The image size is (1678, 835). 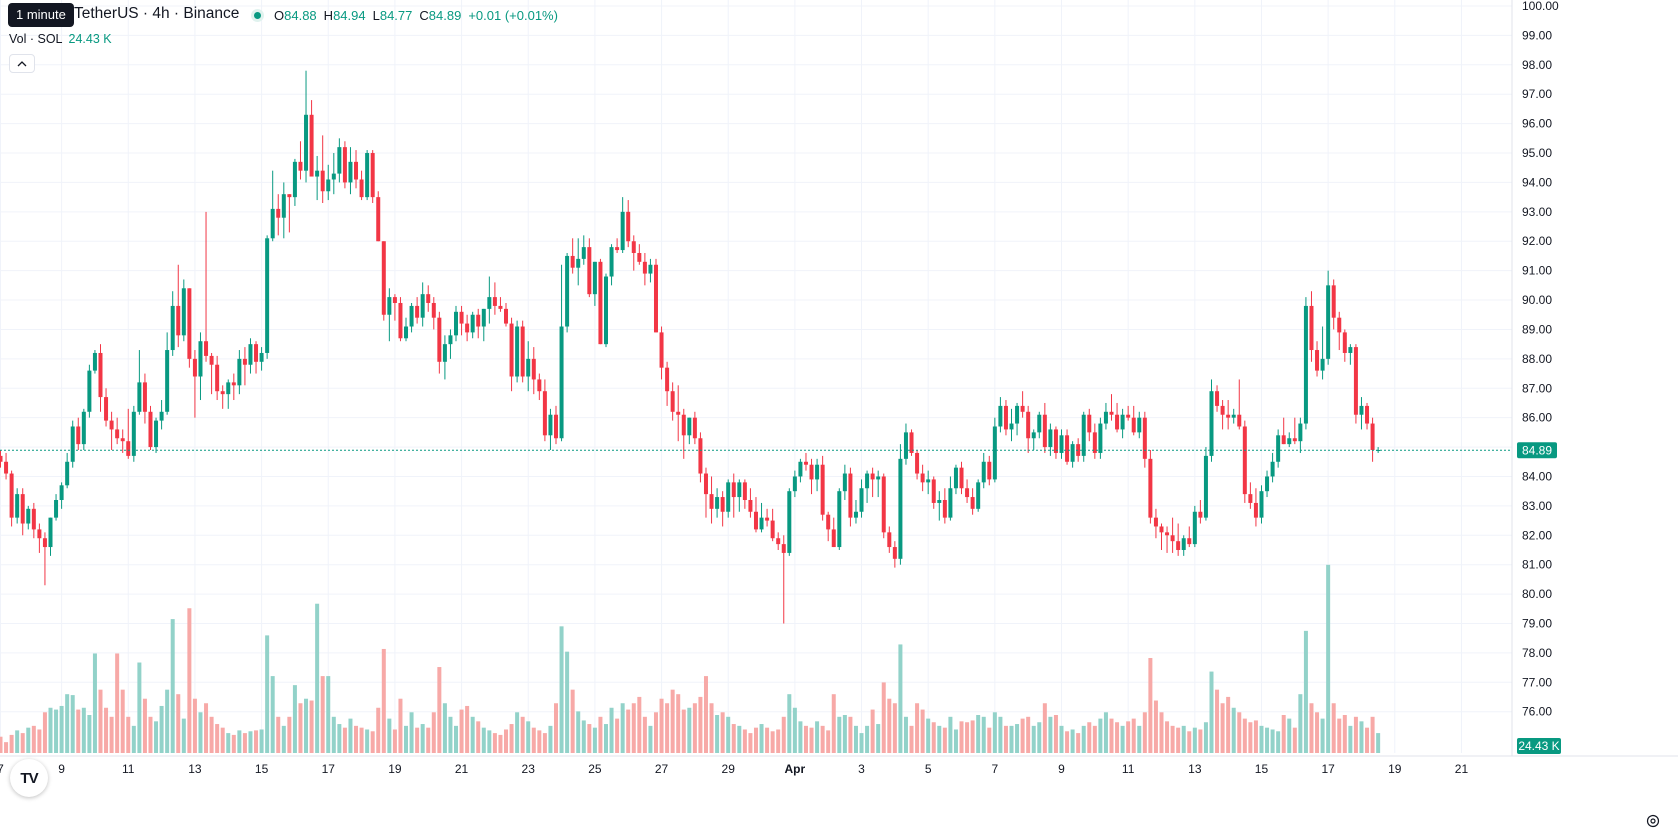 What do you see at coordinates (1537, 65) in the screenshot?
I see `price-tick-label: 98.00` at bounding box center [1537, 65].